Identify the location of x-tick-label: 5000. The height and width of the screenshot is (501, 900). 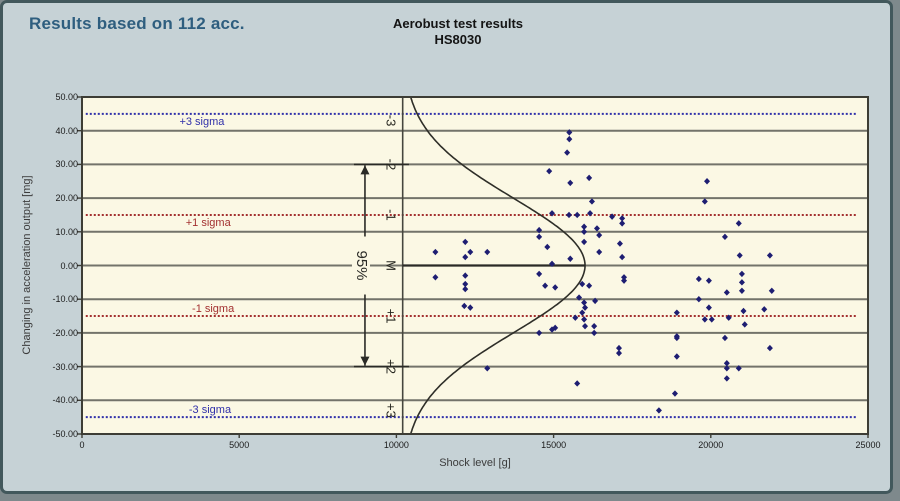
(239, 445).